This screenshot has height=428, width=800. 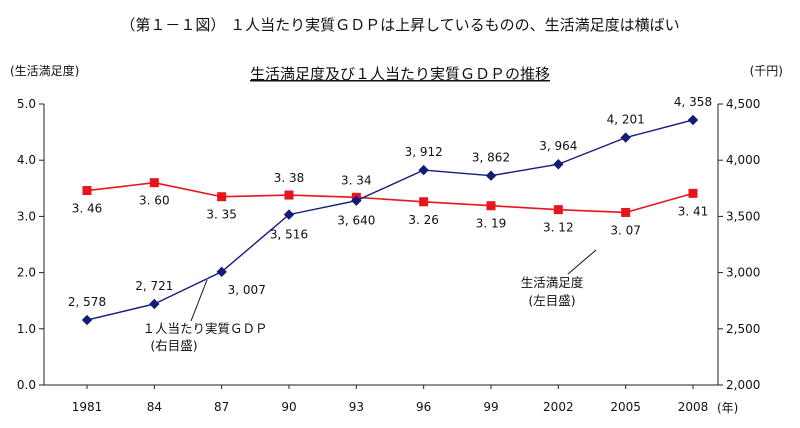 What do you see at coordinates (743, 160) in the screenshot?
I see `right-tick-label: 4,000` at bounding box center [743, 160].